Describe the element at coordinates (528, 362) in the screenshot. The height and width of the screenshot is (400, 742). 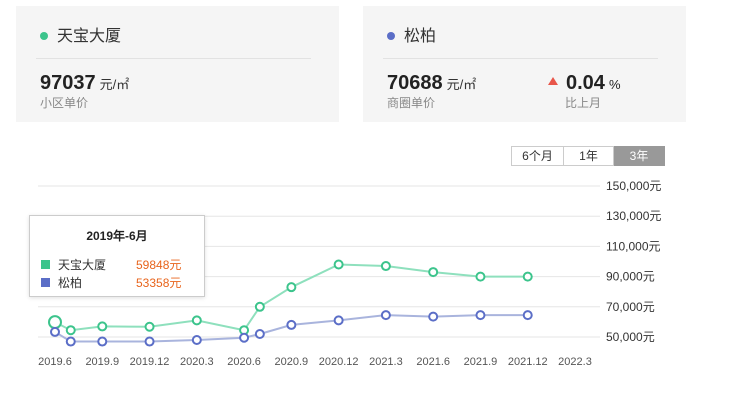
I see `x-tick-label: 2021.12` at that location.